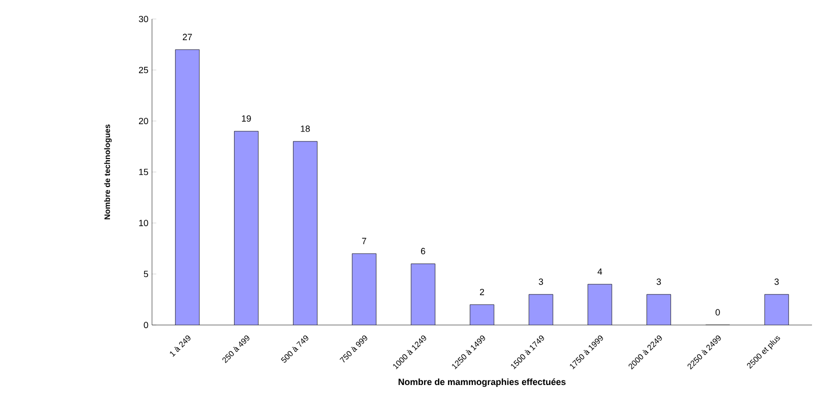  What do you see at coordinates (600, 271) in the screenshot?
I see `data-label: 4` at bounding box center [600, 271].